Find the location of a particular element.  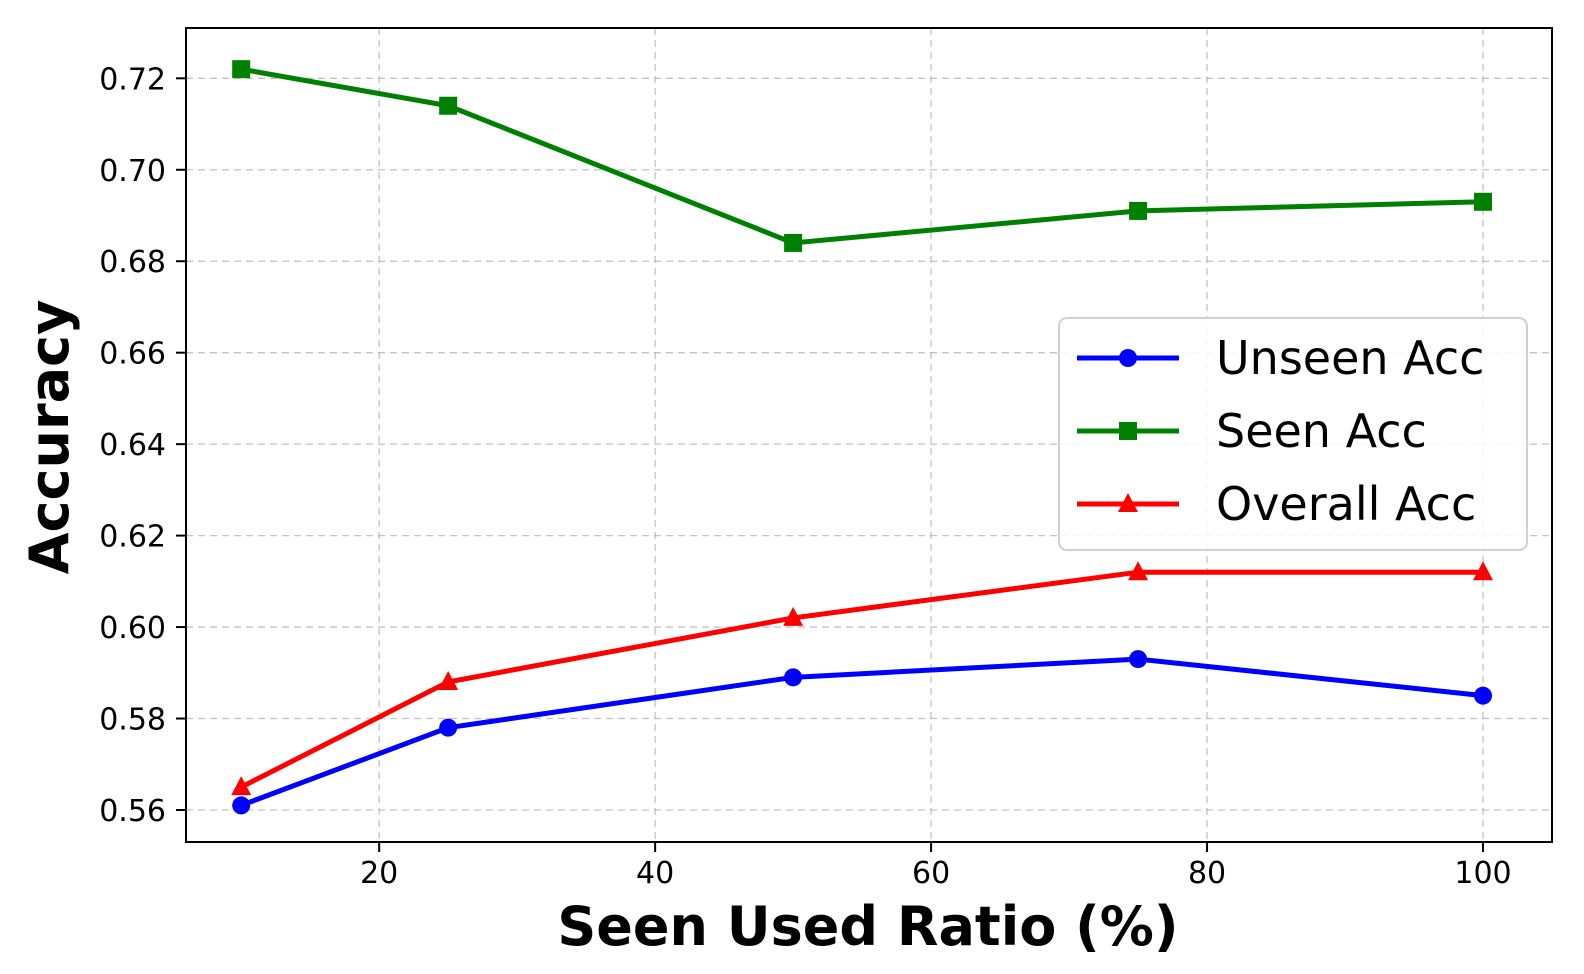

y-axis-ticks: 0.56 0.58 0.60 0.62 0.64 0.66 0.68 0.70 0.72 is located at coordinates (142, 445).